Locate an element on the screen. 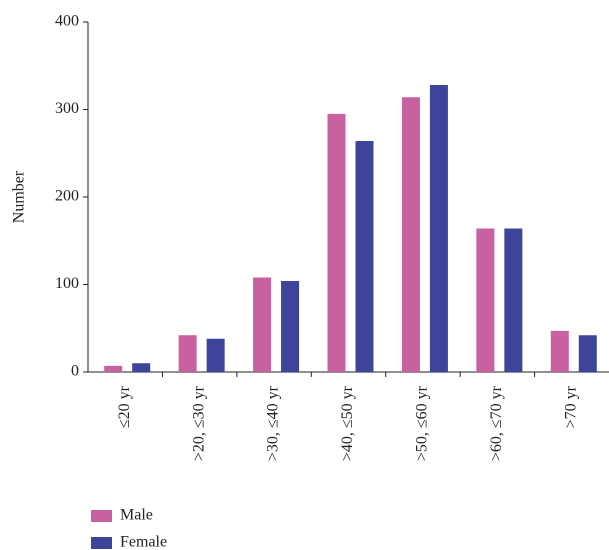  legend-label: Female is located at coordinates (143, 542).